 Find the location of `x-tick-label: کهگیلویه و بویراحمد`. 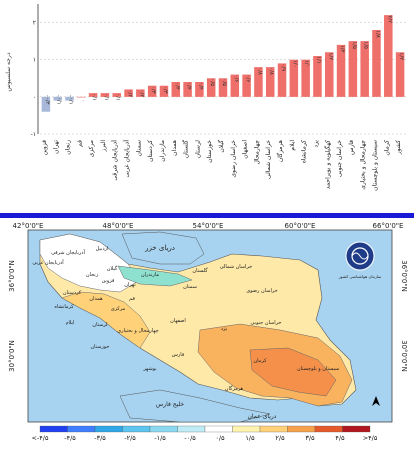

x-tick-label: کهگیلویه و بویراحمد is located at coordinates (327, 164).